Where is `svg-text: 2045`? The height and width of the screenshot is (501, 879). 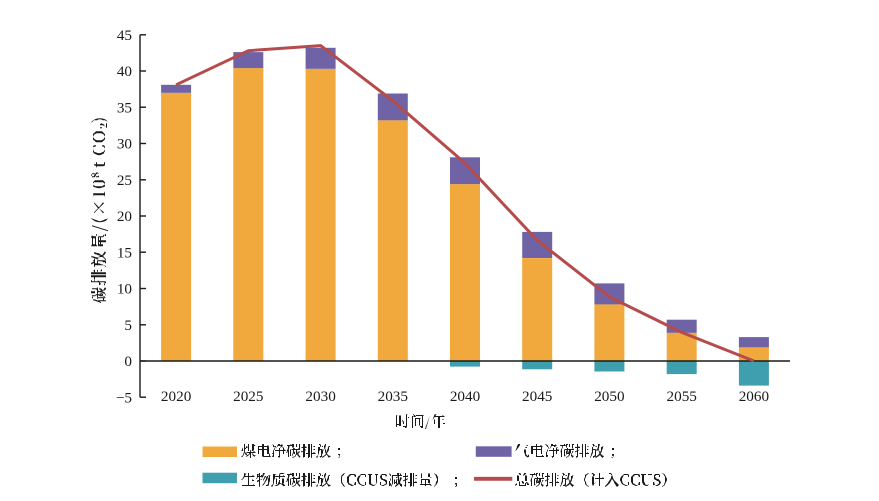
svg-text: 2045 is located at coordinates (537, 396).